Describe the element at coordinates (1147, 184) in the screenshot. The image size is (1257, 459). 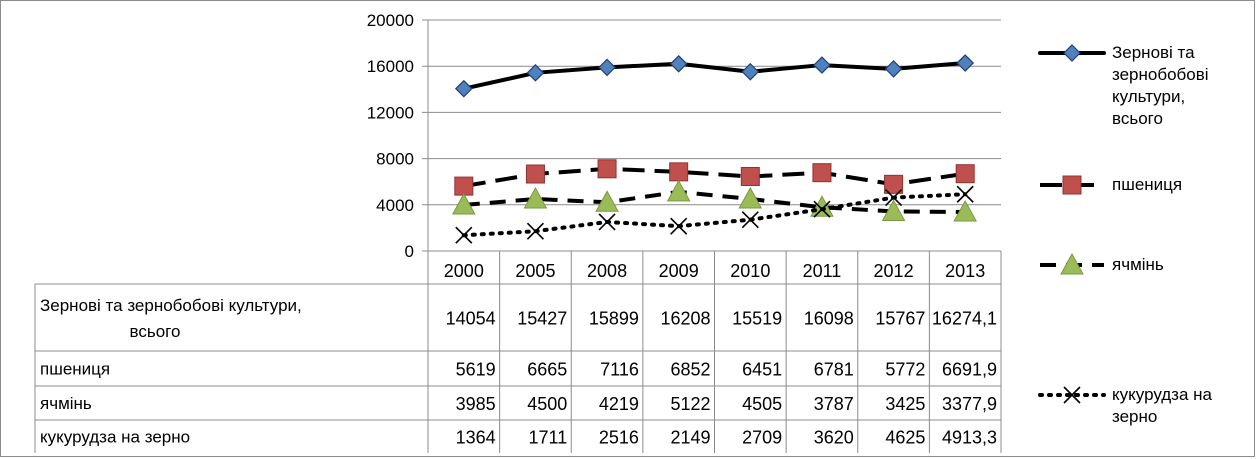
I see `legend-label: пшениця` at that location.